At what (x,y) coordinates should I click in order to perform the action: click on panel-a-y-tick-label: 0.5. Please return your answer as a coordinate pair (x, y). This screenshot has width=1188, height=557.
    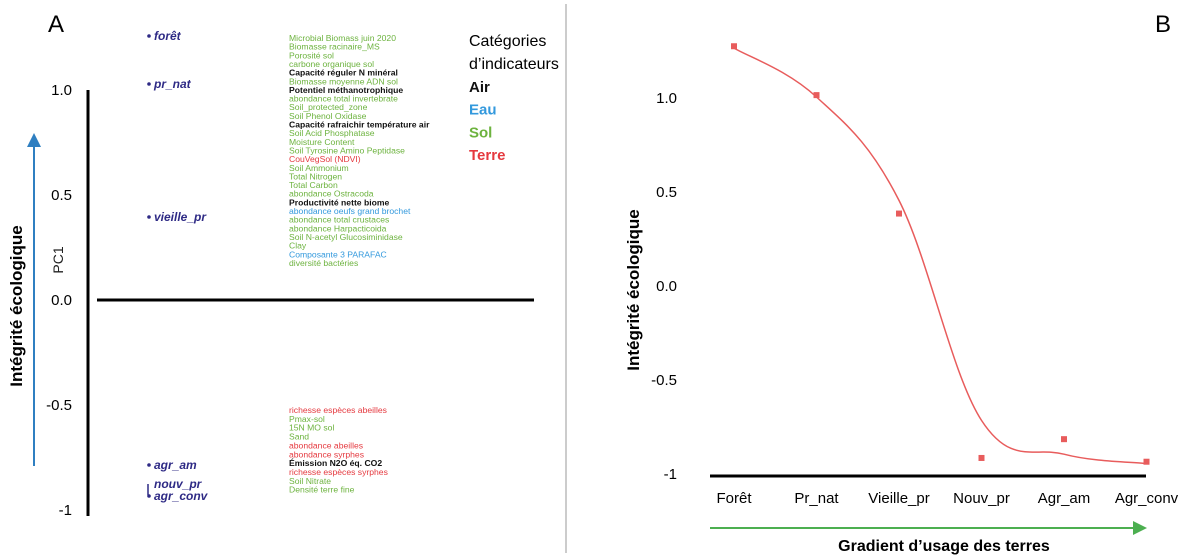
    Looking at the image, I should click on (61, 195).